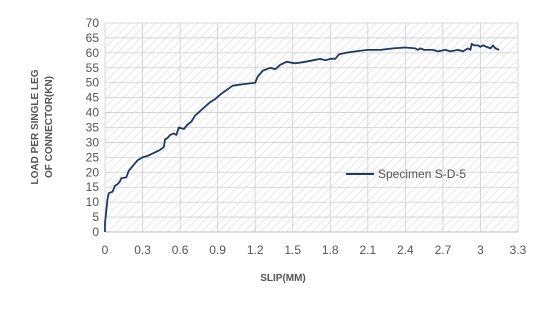 The width and height of the screenshot is (535, 329). I want to click on y-tick-label: 0, so click(95, 232).